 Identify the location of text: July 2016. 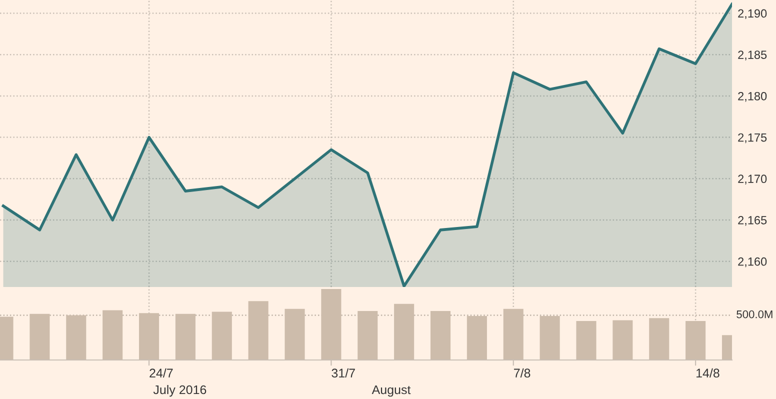
(179, 391).